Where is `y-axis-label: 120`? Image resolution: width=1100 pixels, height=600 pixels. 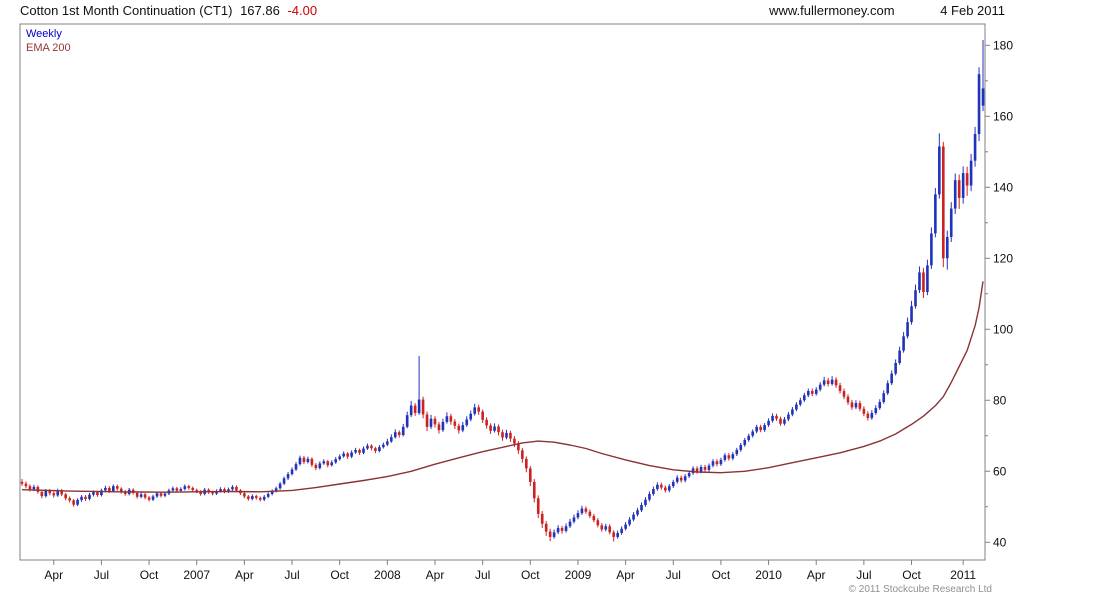 y-axis-label: 120 is located at coordinates (1003, 258).